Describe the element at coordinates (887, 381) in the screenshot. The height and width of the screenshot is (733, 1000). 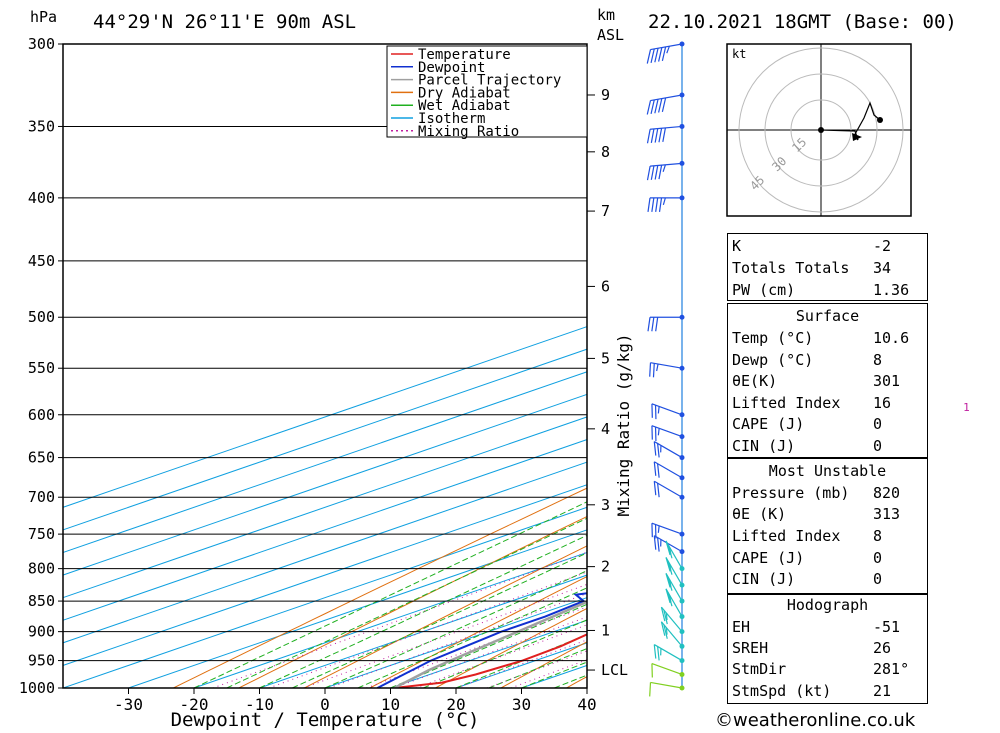
I see `surface-theta-value: 301` at that location.